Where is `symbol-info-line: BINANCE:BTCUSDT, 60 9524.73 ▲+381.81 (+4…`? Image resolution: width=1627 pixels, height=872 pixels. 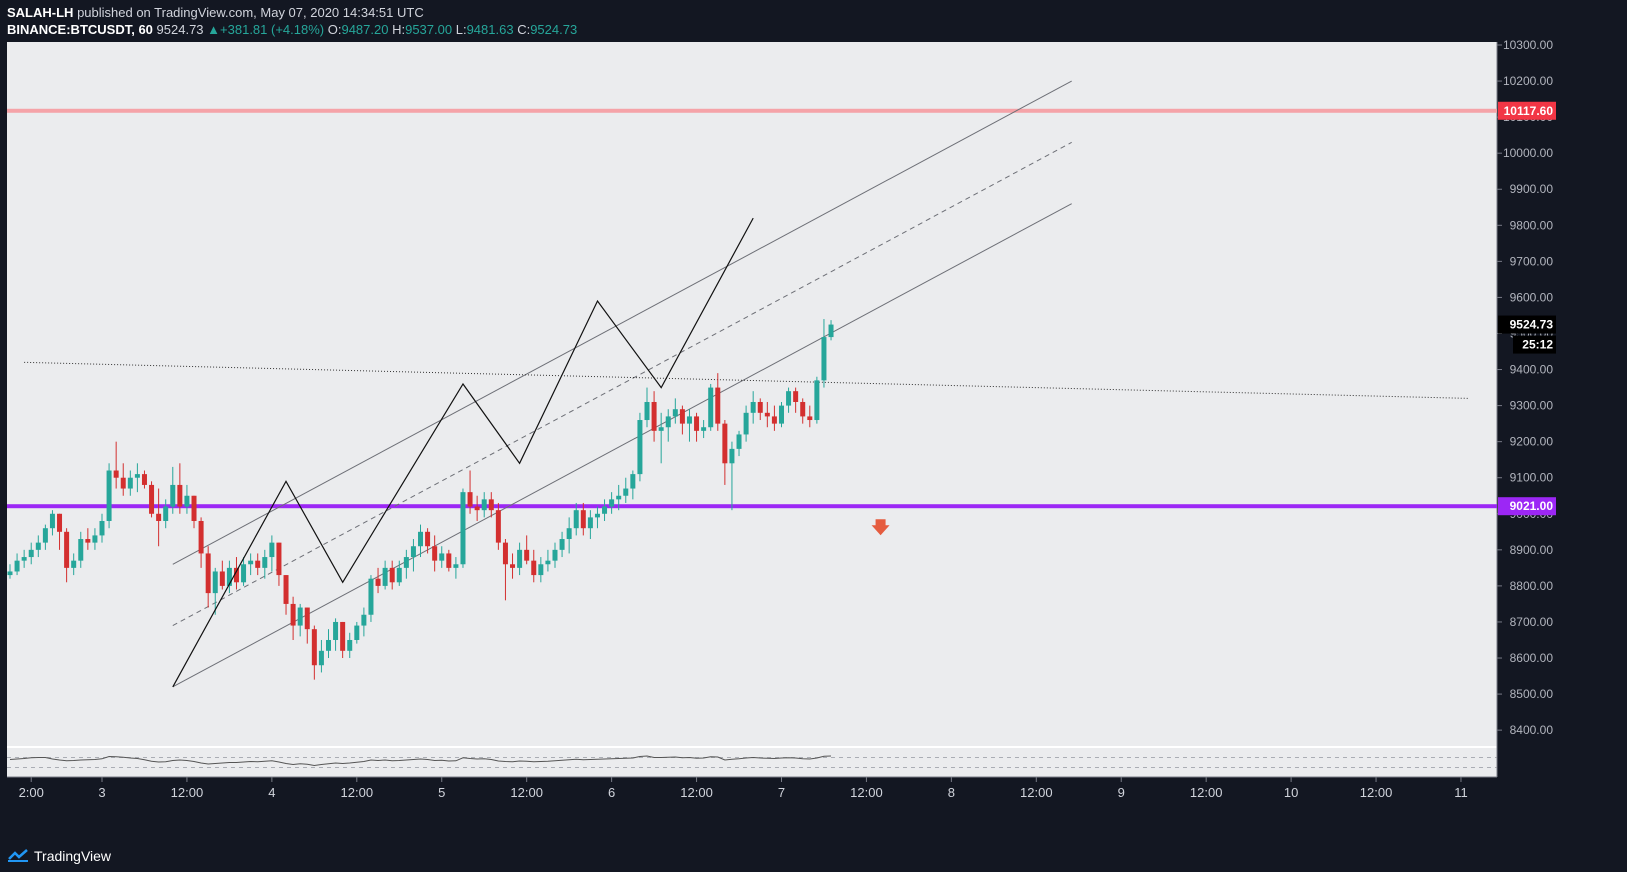 symbol-info-line: BINANCE:BTCUSDT, 60 9524.73 ▲+381.81 (+4… is located at coordinates (292, 29).